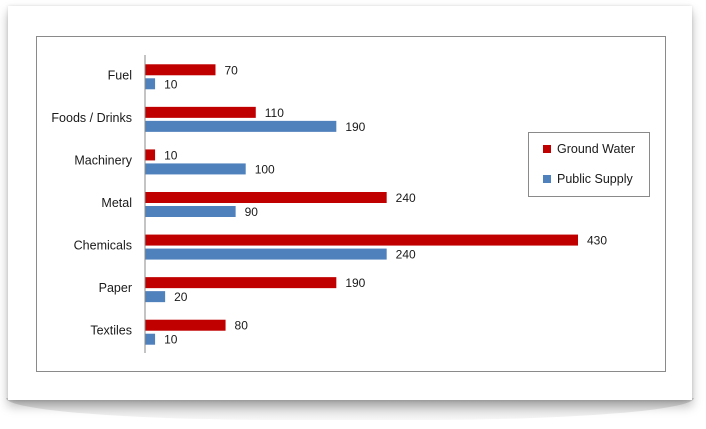  Describe the element at coordinates (241, 126) in the screenshot. I see `bar-public-supply-foods-drinks` at that location.